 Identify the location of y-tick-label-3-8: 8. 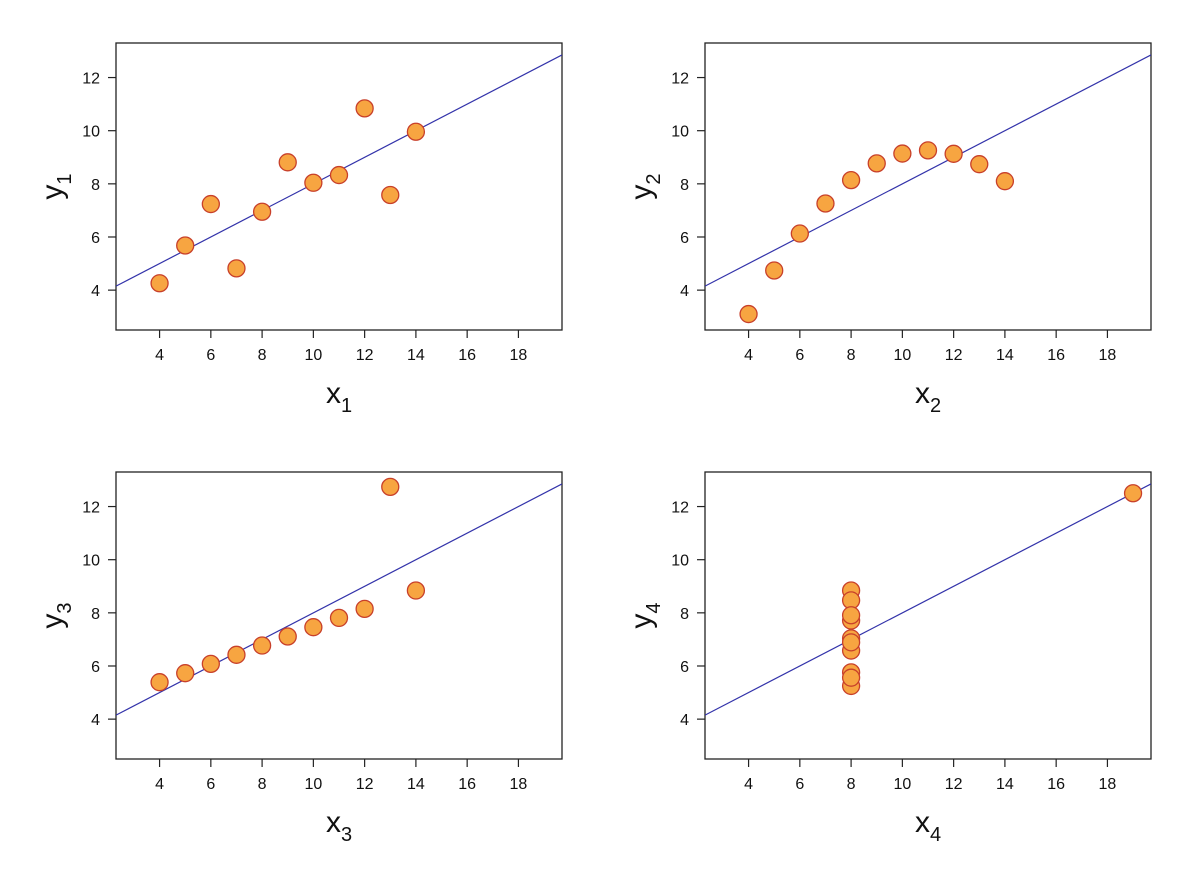
(95, 614).